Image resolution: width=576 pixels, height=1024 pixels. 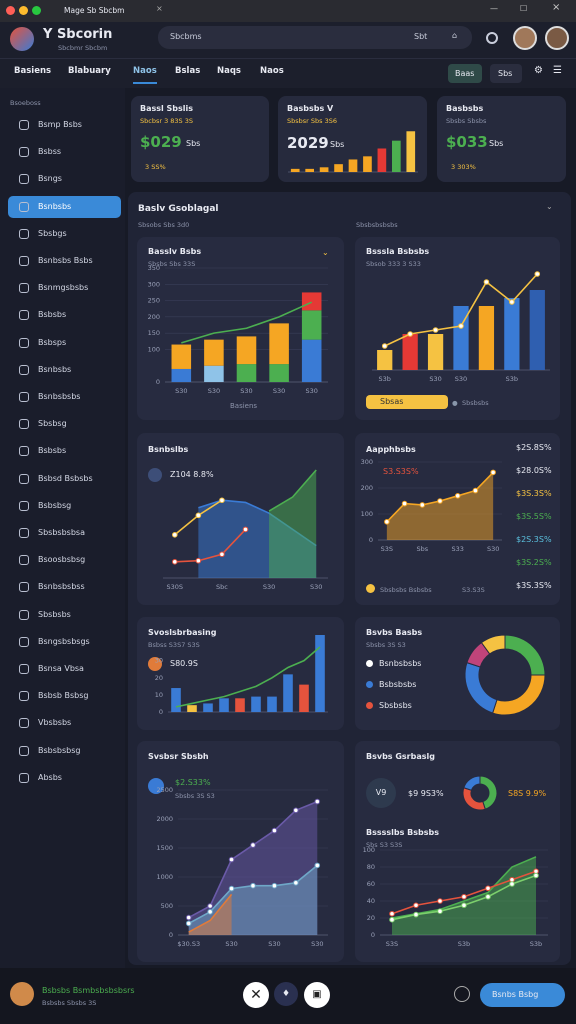 I want to click on value-item: $3S.2S%, so click(x=534, y=562).